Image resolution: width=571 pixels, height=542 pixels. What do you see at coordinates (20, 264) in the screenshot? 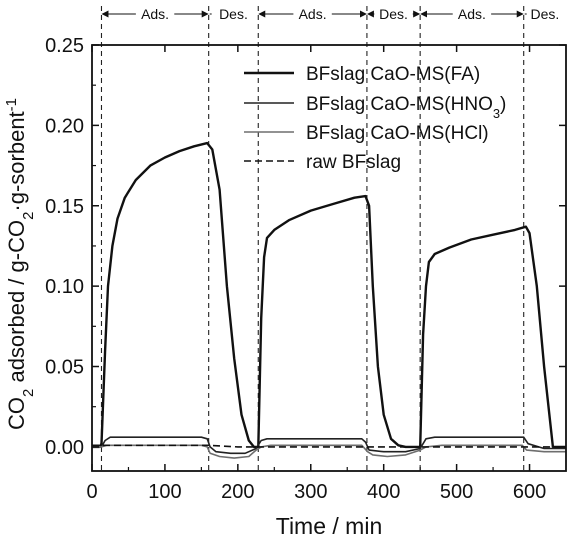
I see `y-axis-label: CO2 adsorbed / g-CO2·g-sorbent-1` at bounding box center [20, 264].